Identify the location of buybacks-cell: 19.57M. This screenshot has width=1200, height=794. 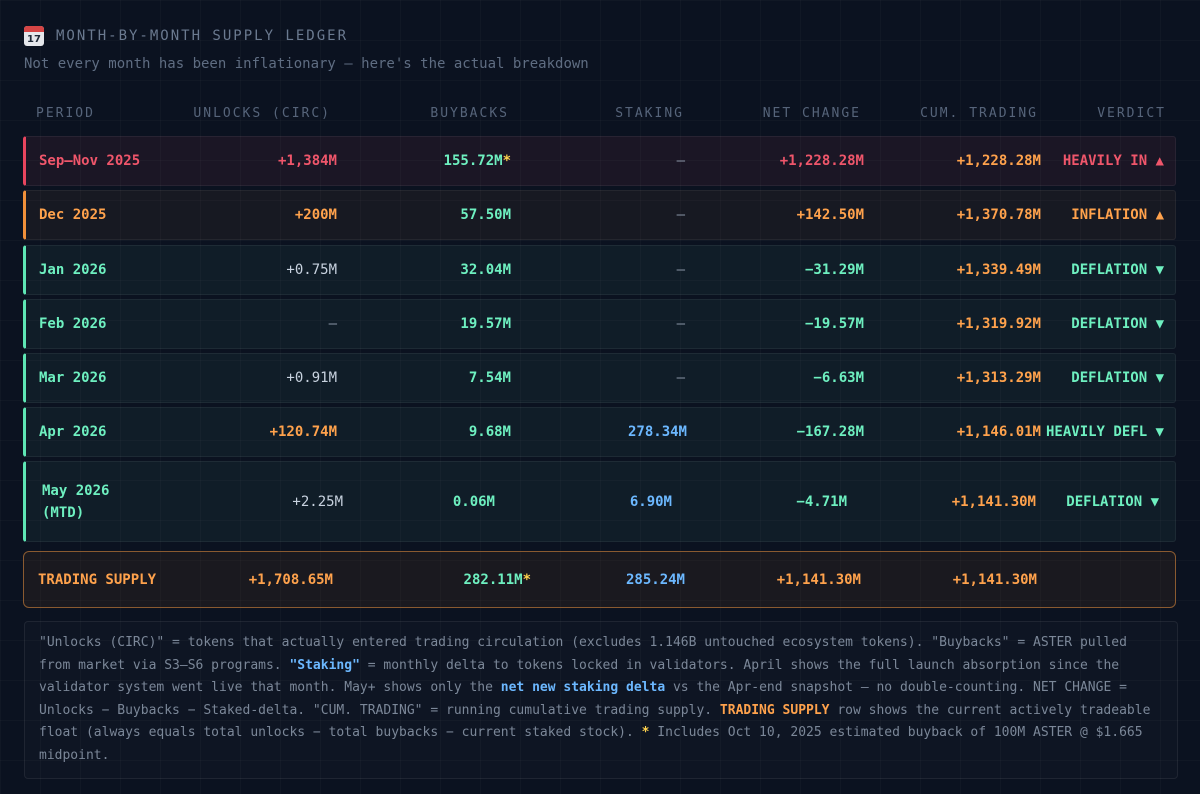
(485, 324).